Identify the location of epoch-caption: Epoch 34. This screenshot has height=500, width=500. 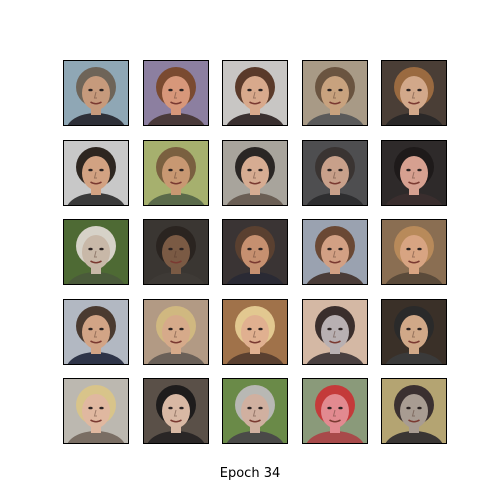
(250, 473).